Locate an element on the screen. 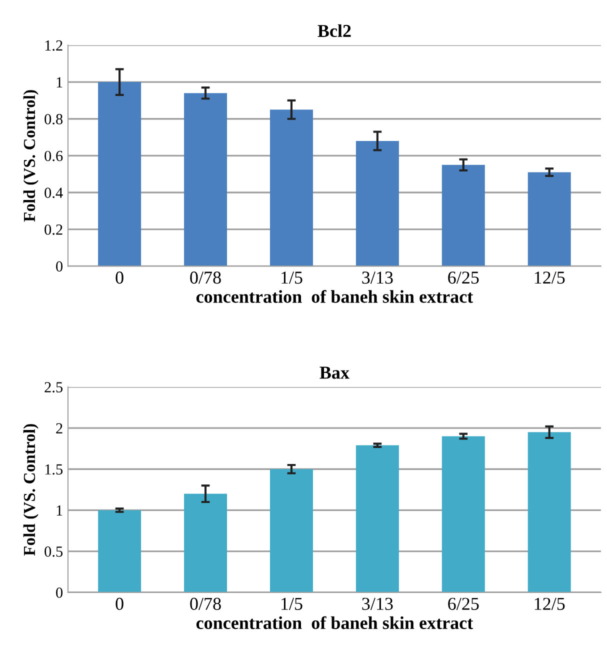 The image size is (607, 646). chart-title: Bcl2 is located at coordinates (334, 31).